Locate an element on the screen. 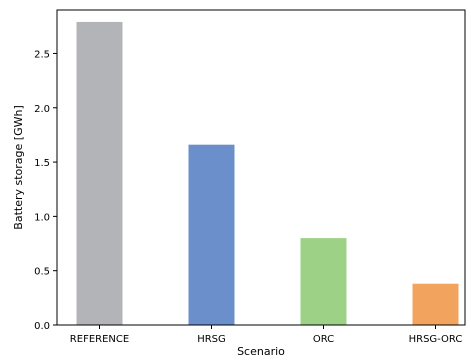 This screenshot has width=471, height=364. y-tick-label: 0.5 is located at coordinates (42, 272).